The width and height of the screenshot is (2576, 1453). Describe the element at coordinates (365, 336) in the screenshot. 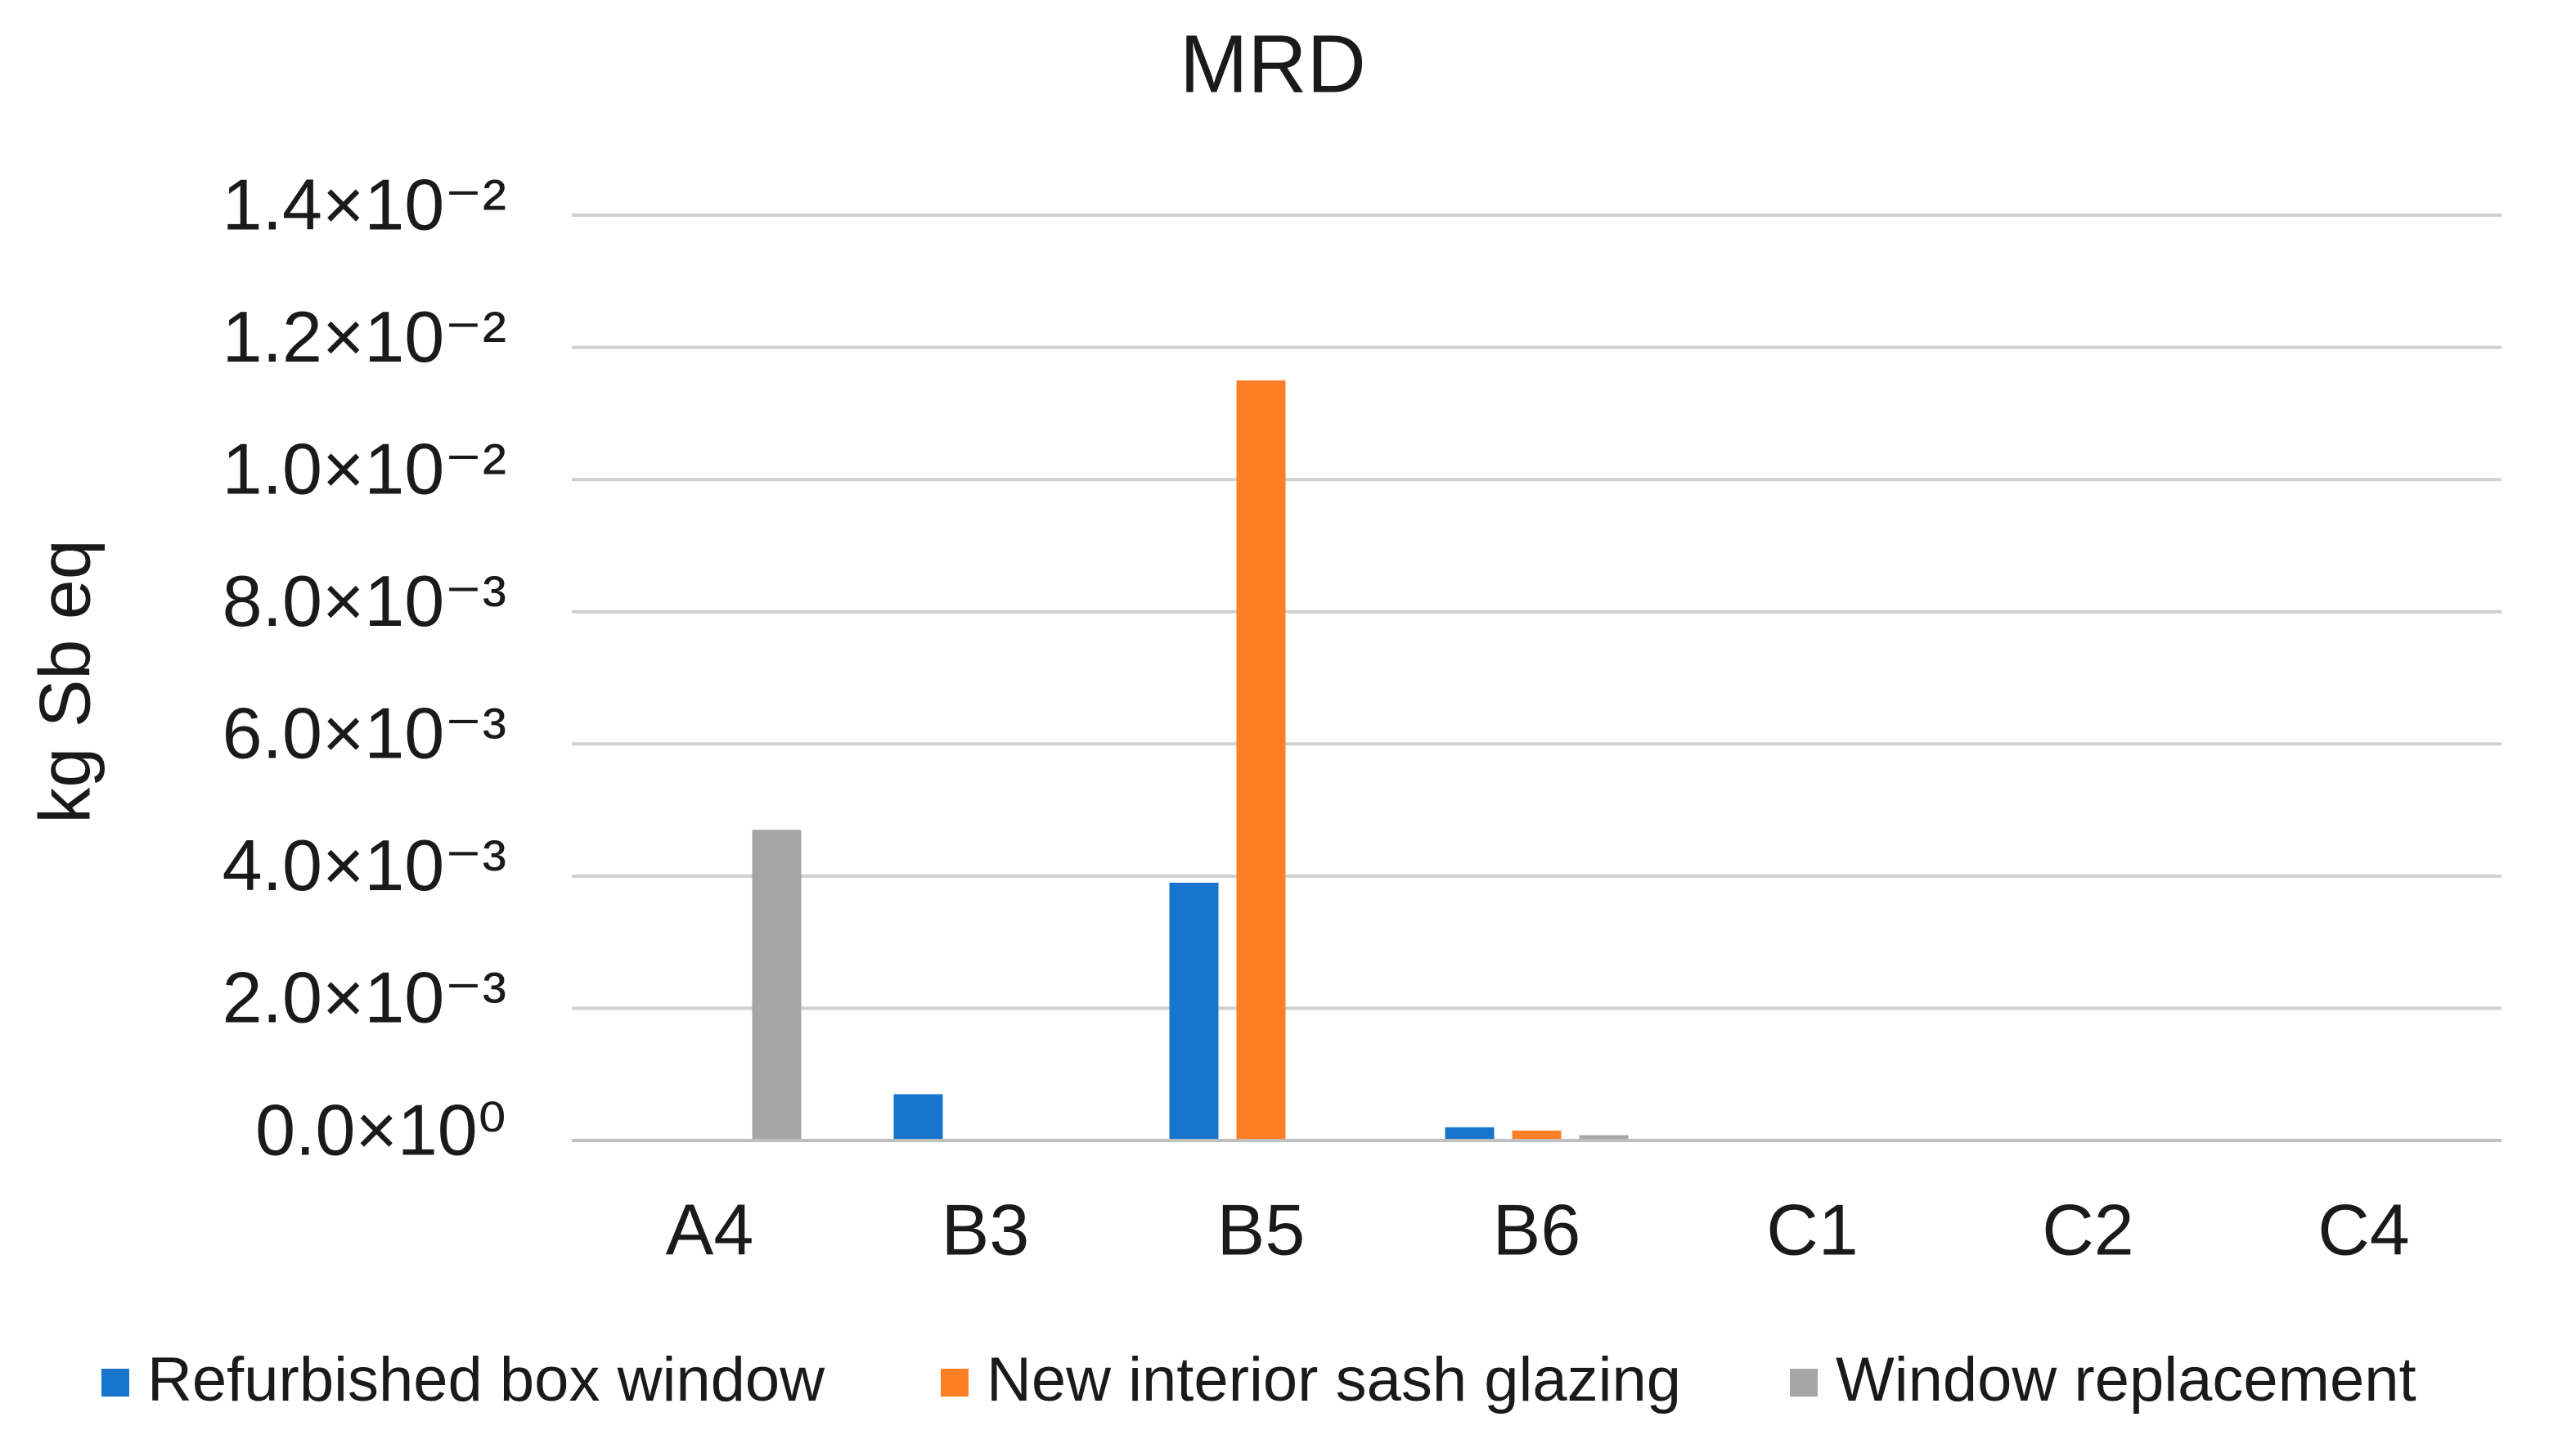

I see `y-tick-label: 1.2×10⁻²` at that location.